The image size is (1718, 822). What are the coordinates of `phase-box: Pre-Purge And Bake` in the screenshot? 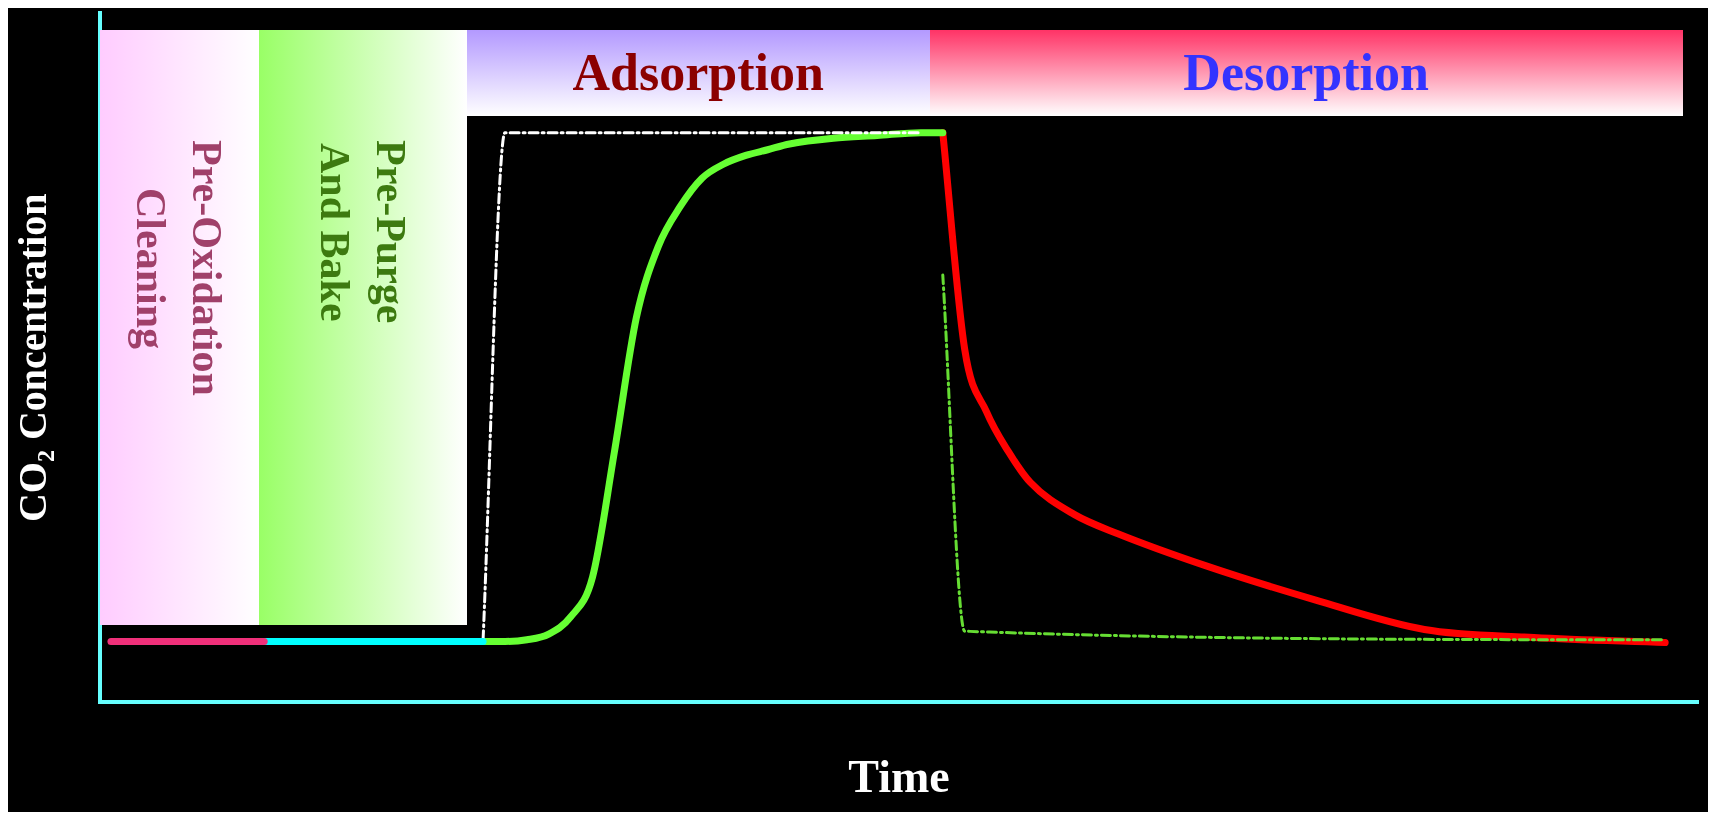 It's located at (362, 328).